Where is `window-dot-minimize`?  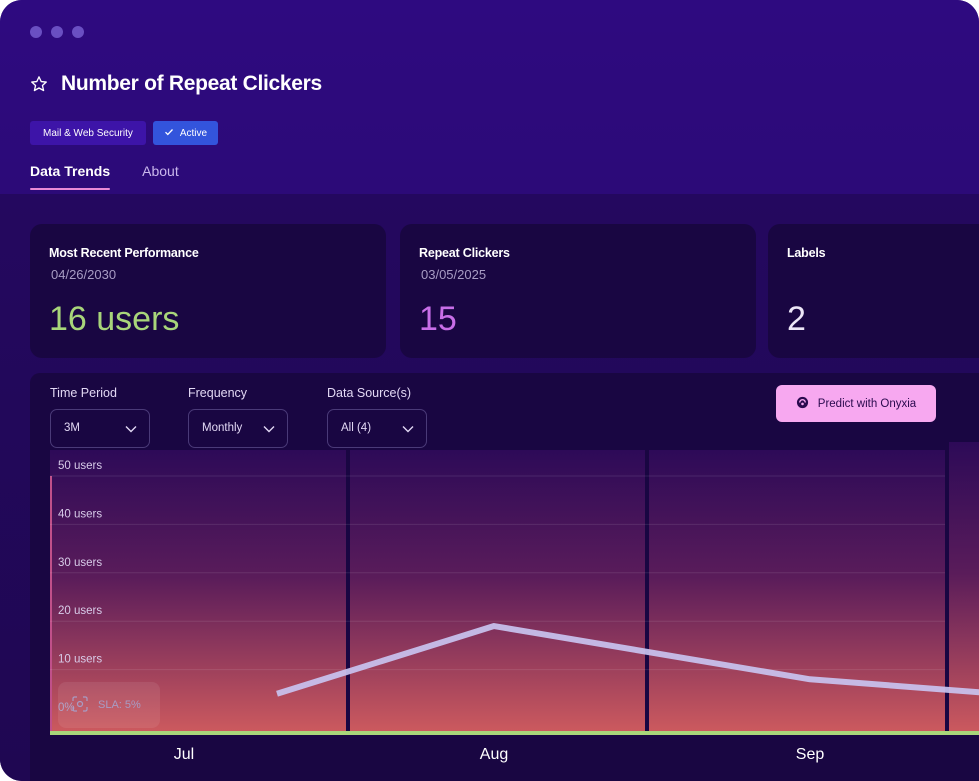 window-dot-minimize is located at coordinates (57, 32).